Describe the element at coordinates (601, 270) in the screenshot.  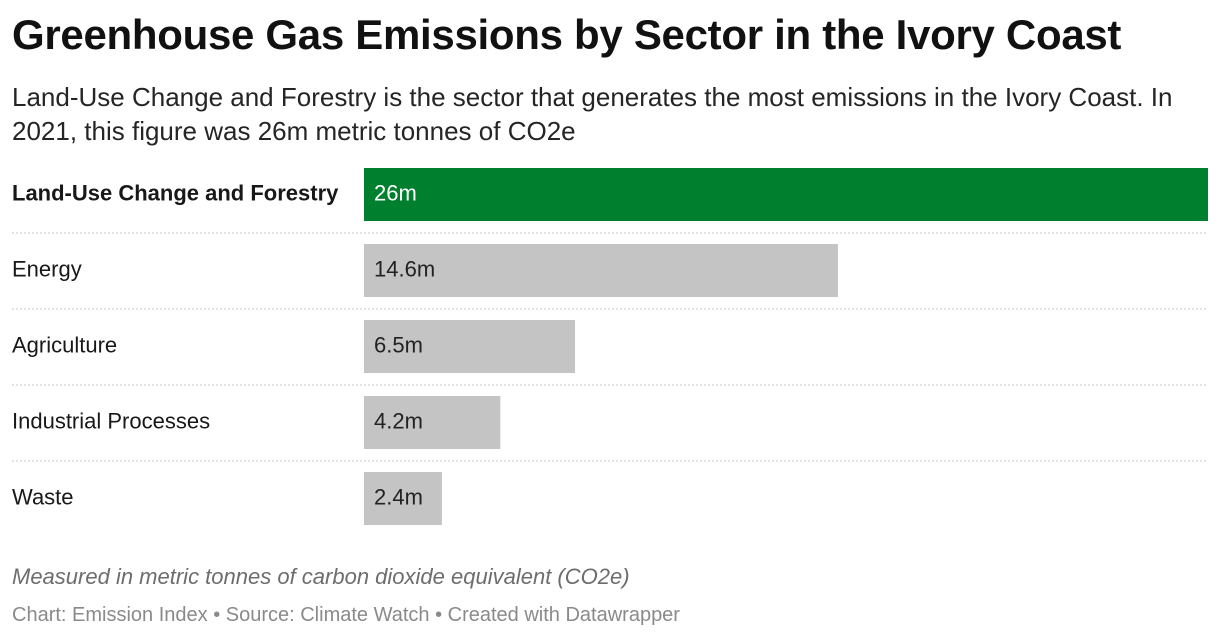
I see `bar-energy` at that location.